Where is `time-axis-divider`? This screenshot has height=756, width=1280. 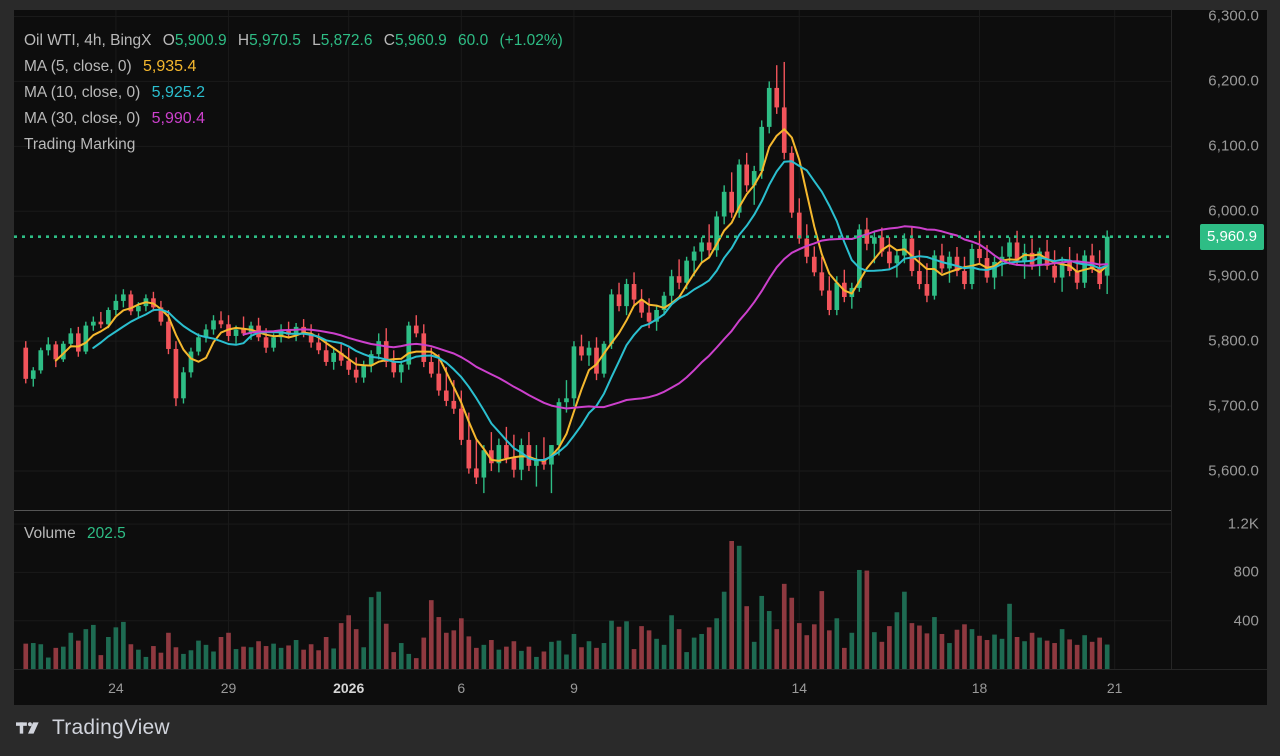
time-axis-divider is located at coordinates (640, 669).